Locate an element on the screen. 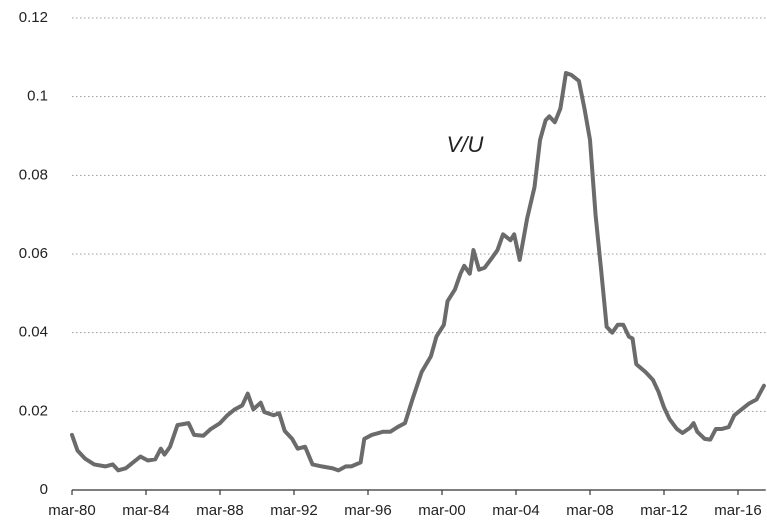 This screenshot has width=767, height=523. y-tick-label: 0 is located at coordinates (44, 489).